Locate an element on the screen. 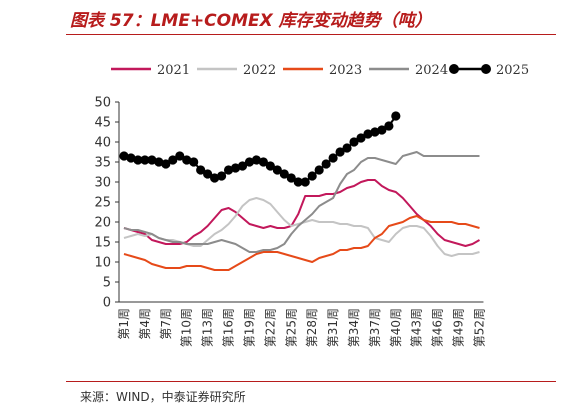  x-tick-label: 第31周 is located at coordinates (333, 327).